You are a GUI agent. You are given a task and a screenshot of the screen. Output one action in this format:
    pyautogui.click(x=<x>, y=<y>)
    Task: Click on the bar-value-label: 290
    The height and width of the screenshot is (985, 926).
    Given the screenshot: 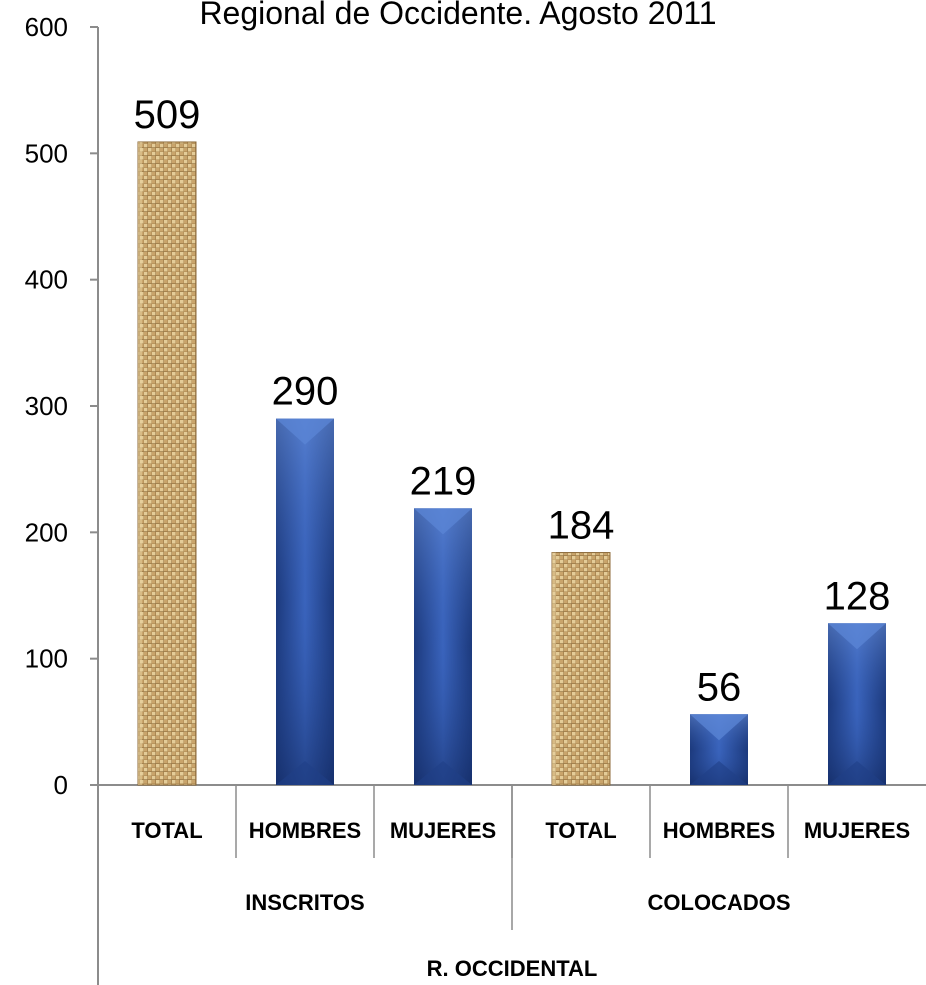 What is the action you would take?
    pyautogui.click(x=305, y=392)
    